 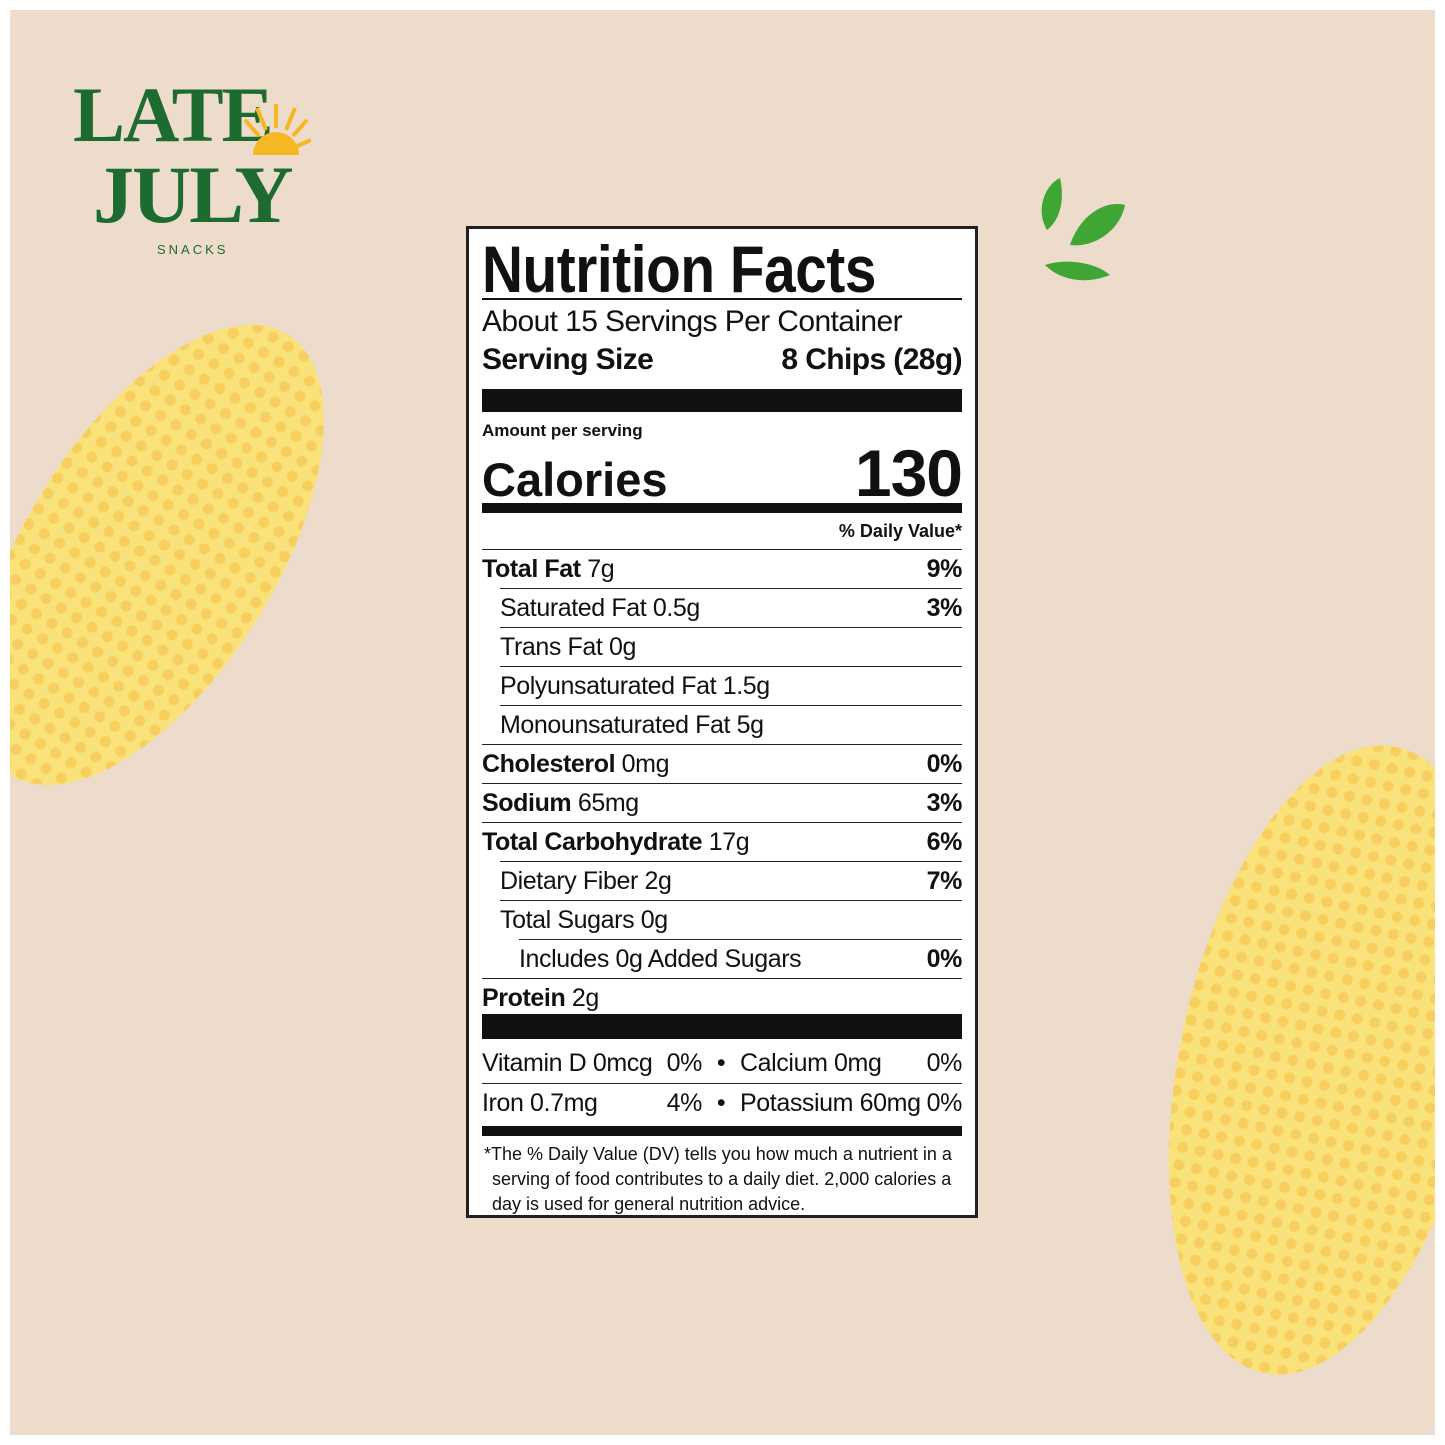 I want to click on vitamin-name: Vitamin D 0mcg, so click(x=567, y=1063).